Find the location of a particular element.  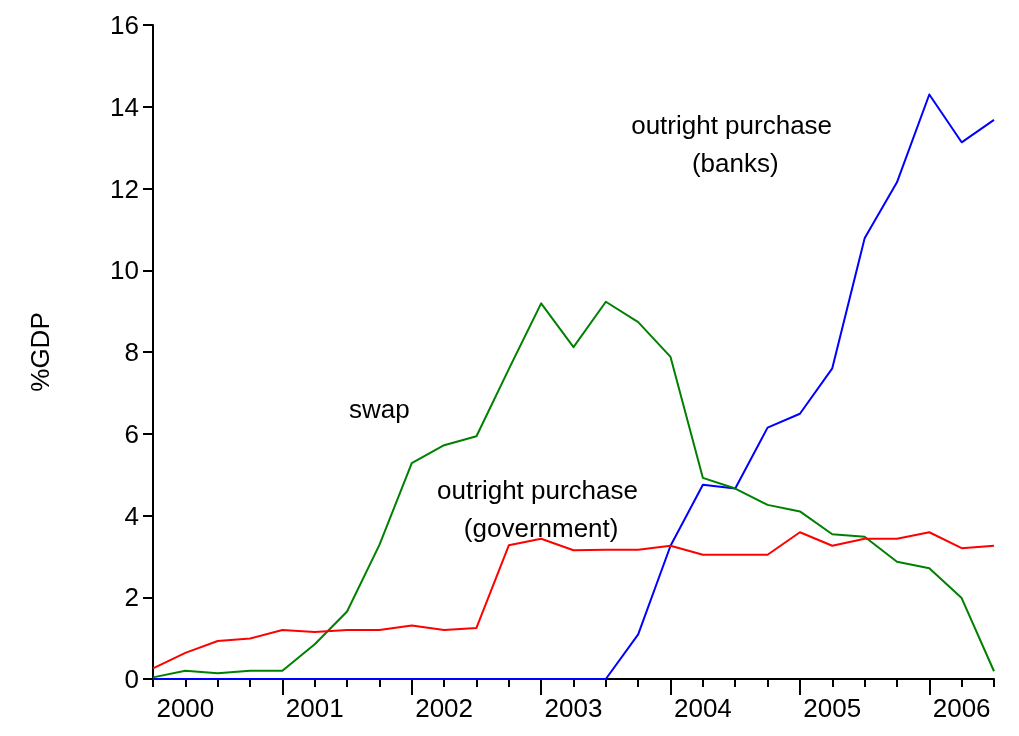

y-tick-label: 8 is located at coordinates (131, 352).